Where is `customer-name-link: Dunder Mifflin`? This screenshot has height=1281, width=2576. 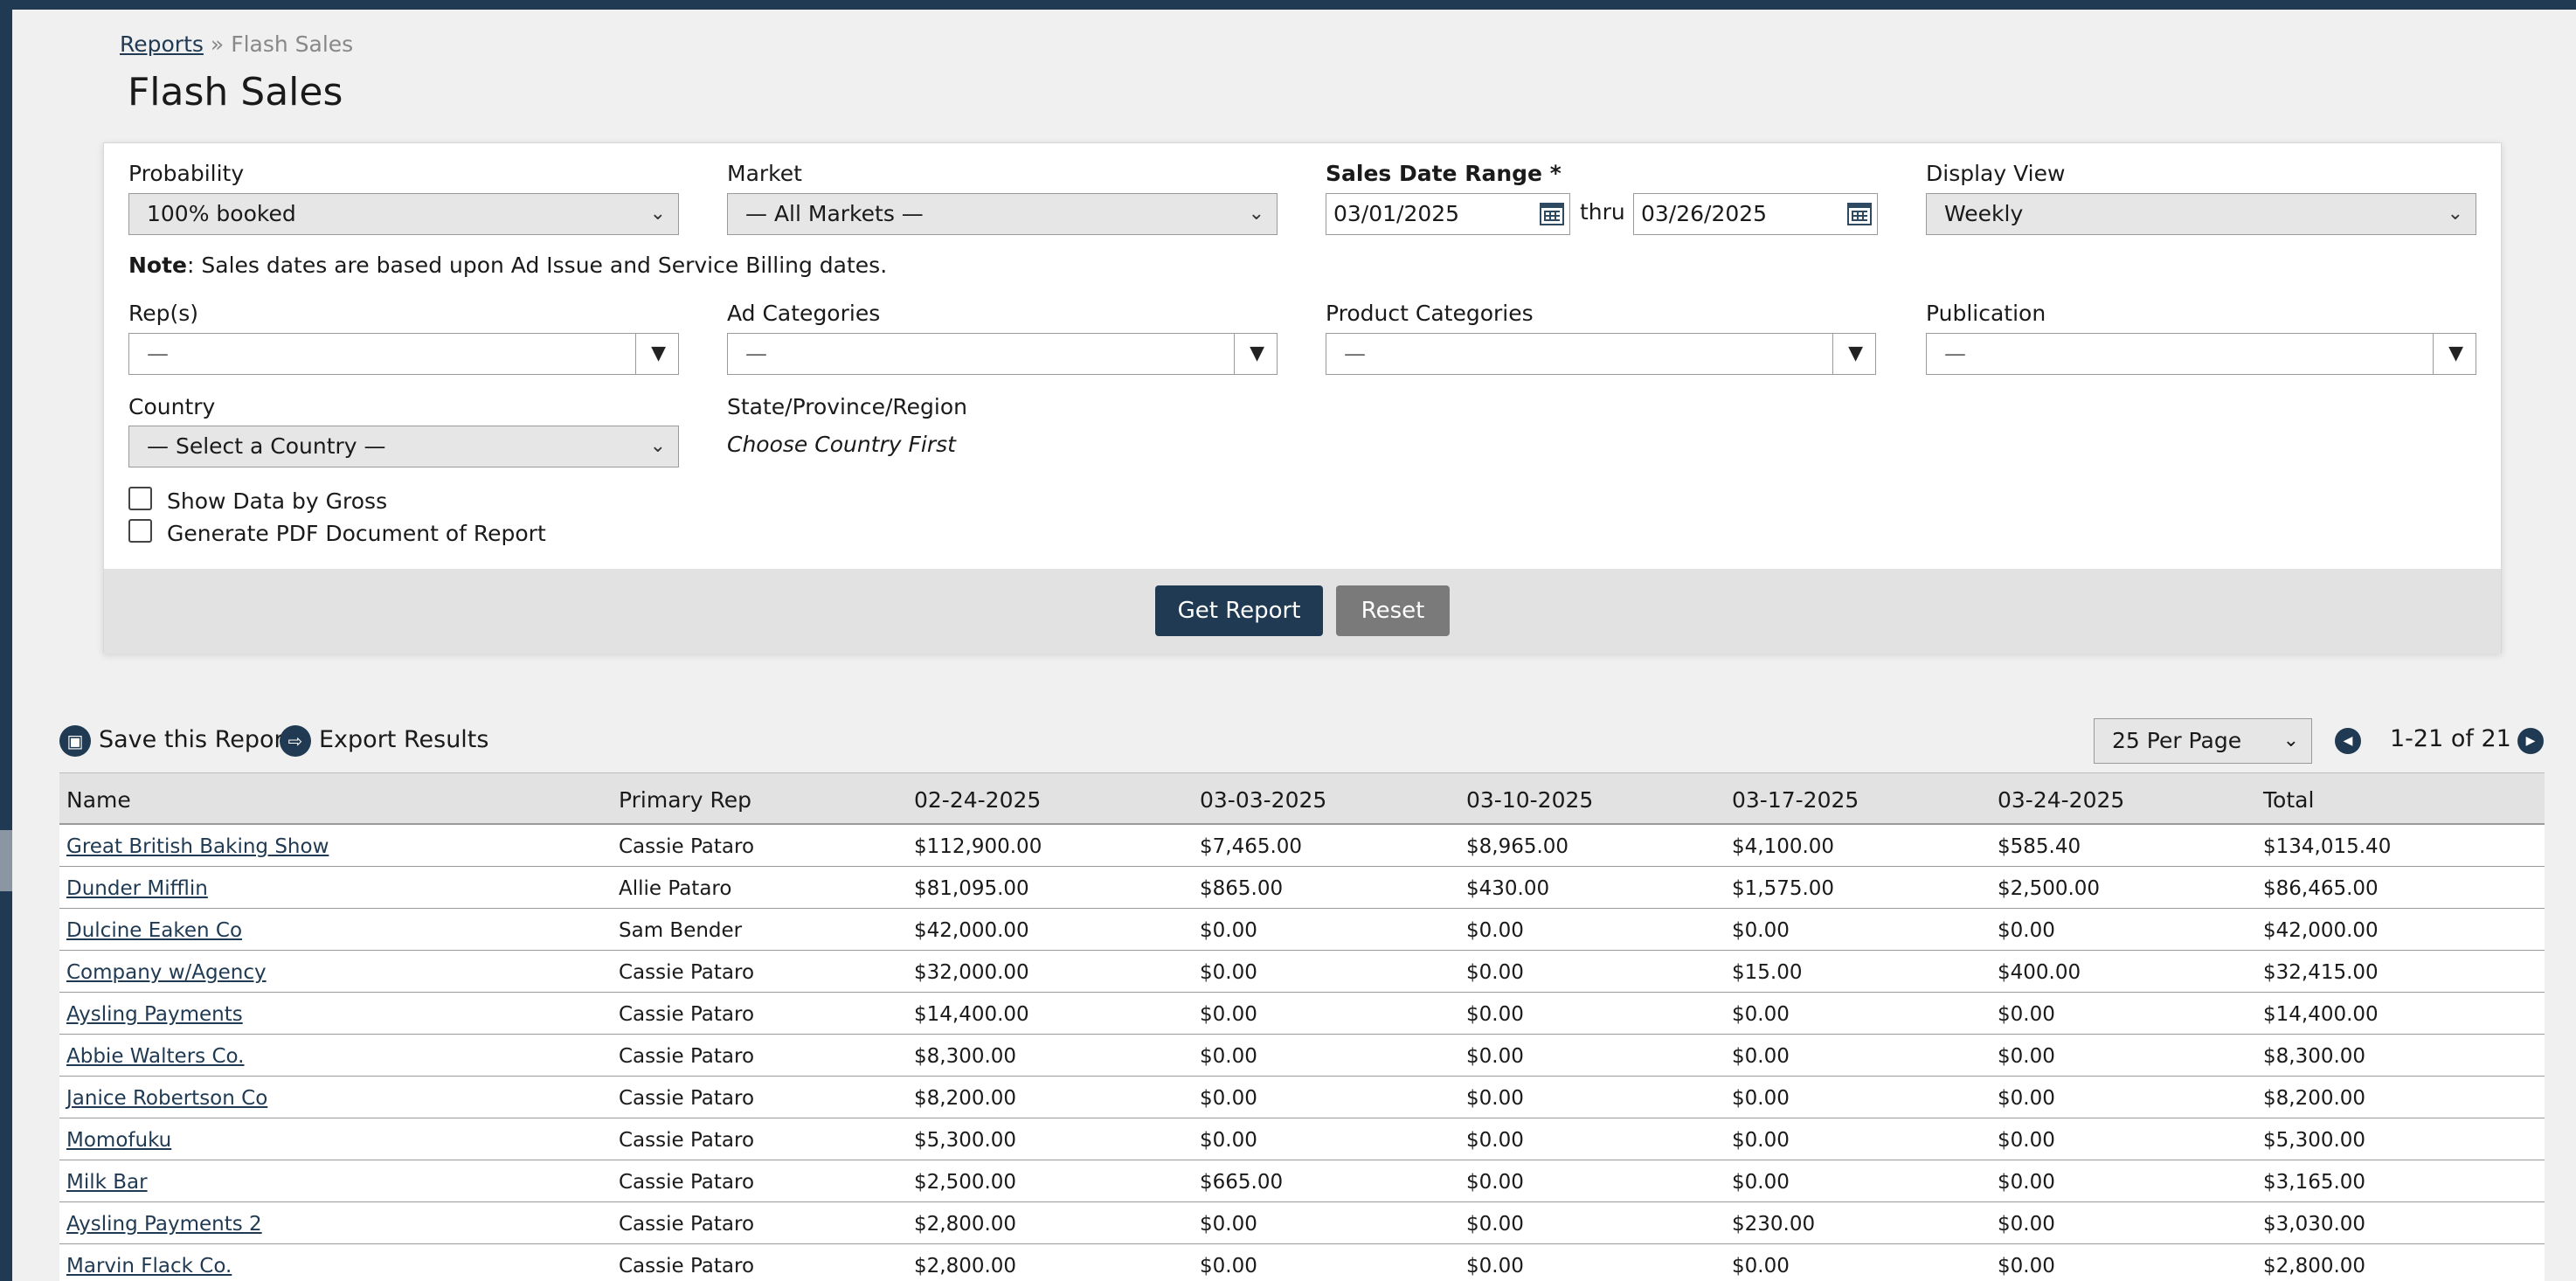 customer-name-link: Dunder Mifflin is located at coordinates (137, 888).